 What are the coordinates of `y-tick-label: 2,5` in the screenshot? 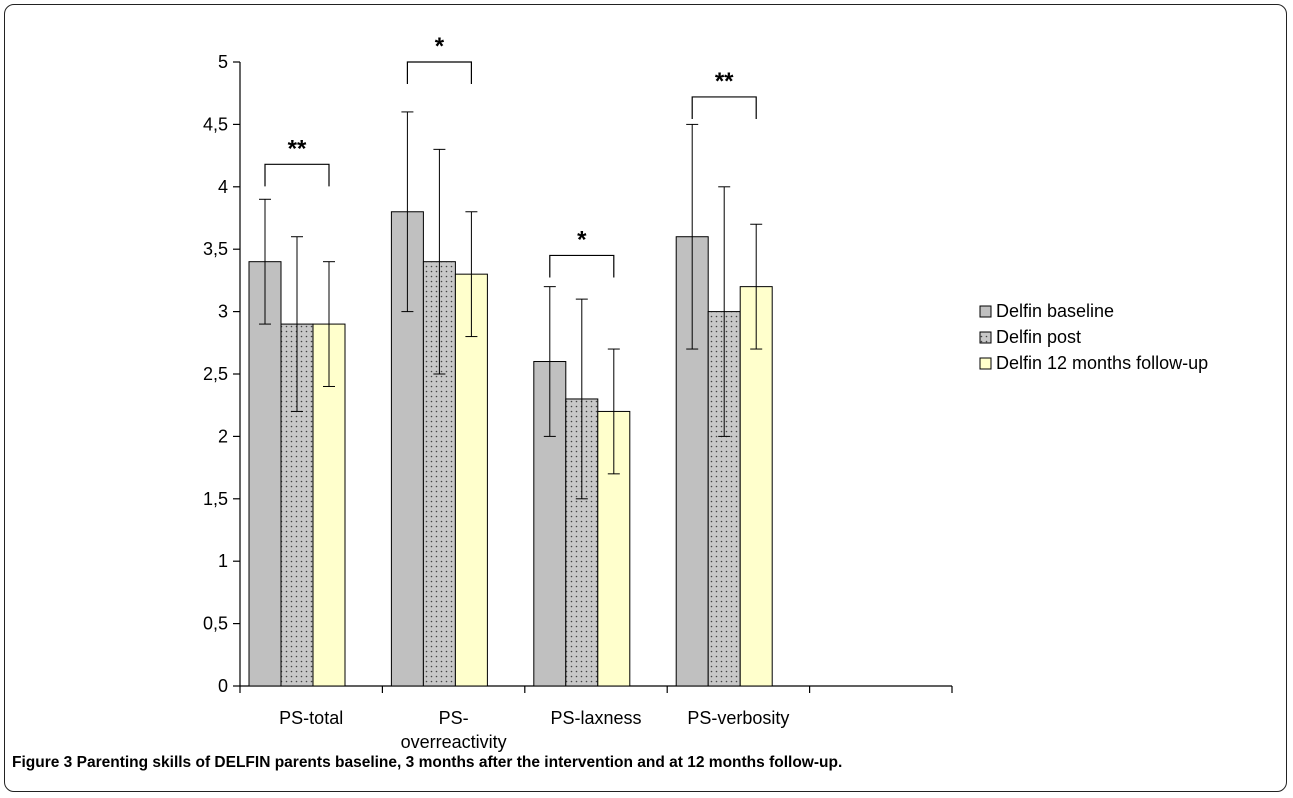 It's located at (215, 374).